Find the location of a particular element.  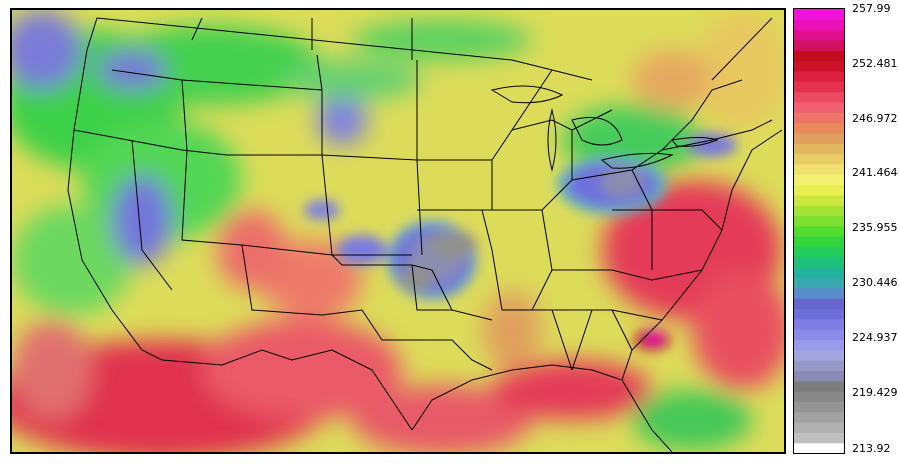

great-lakes is located at coordinates (604, 128).